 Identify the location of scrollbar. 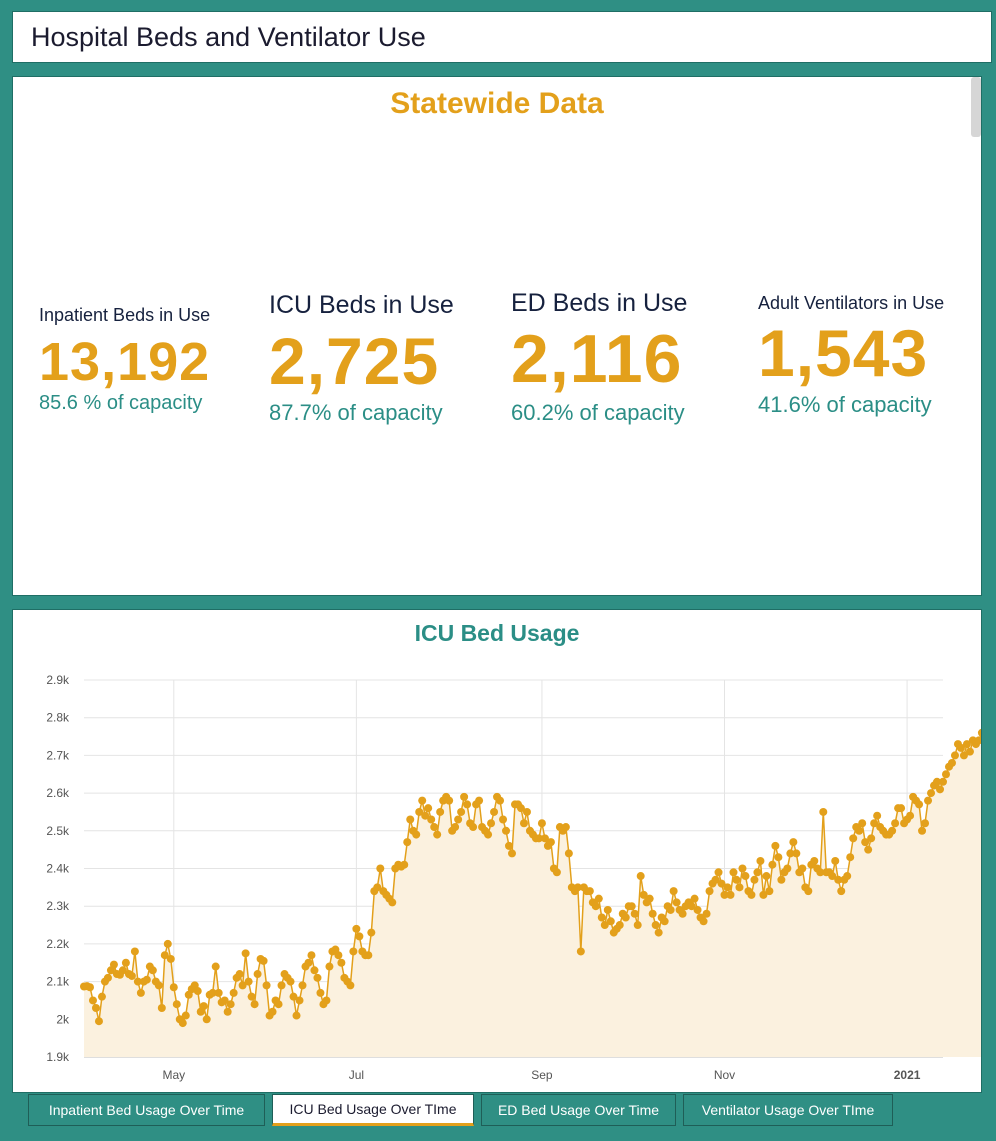
(976, 107).